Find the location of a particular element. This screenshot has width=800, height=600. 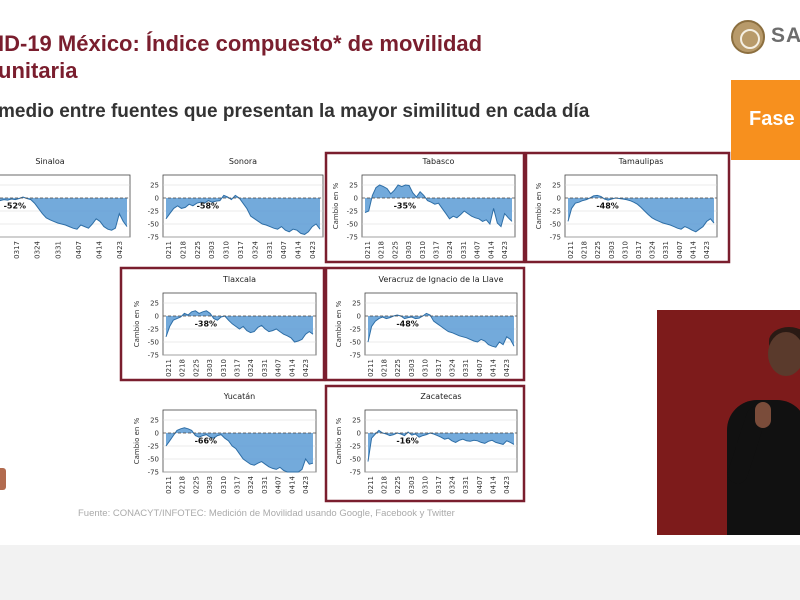

pct-change-label: -52% is located at coordinates (15, 205).